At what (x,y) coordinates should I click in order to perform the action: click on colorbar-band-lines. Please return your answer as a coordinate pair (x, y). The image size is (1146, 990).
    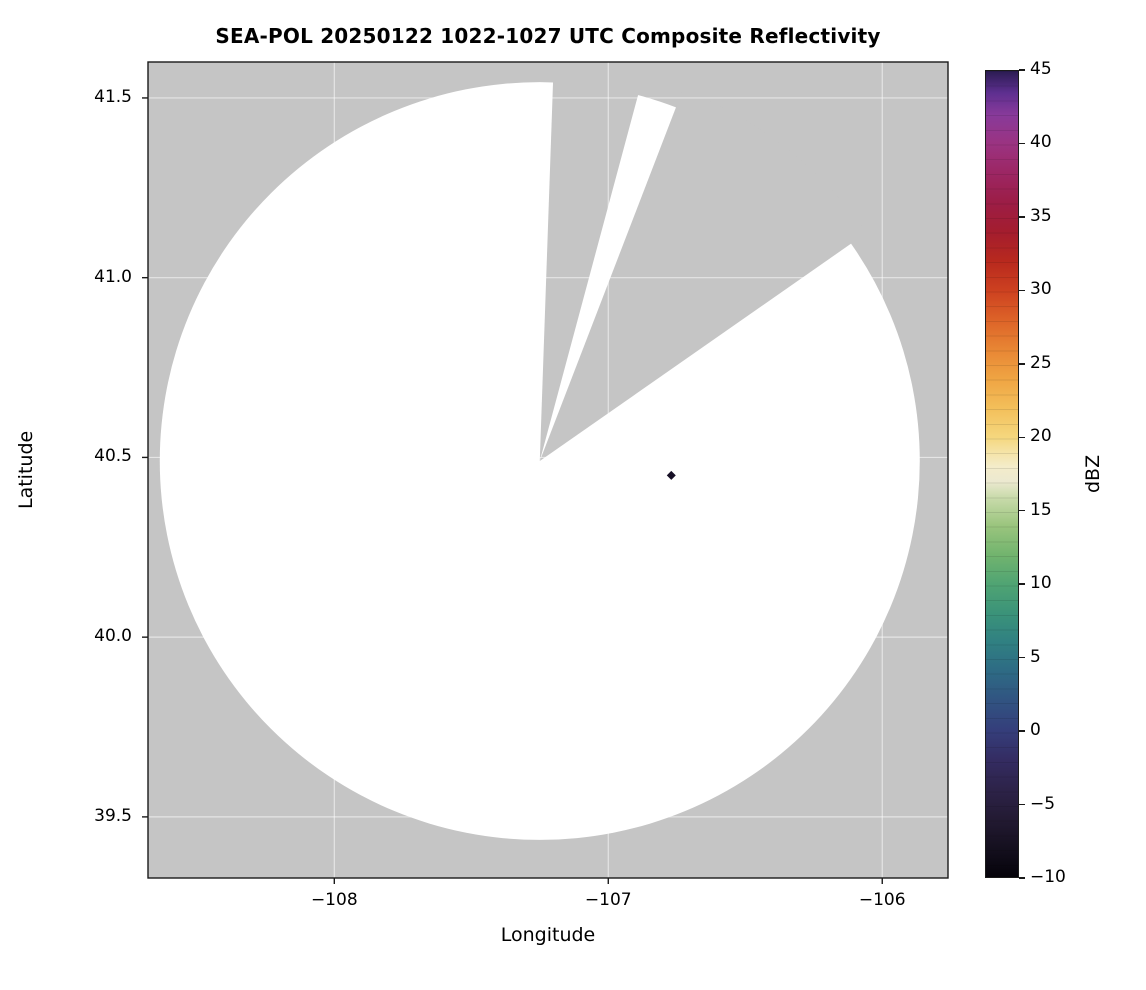
    Looking at the image, I should click on (1002, 474).